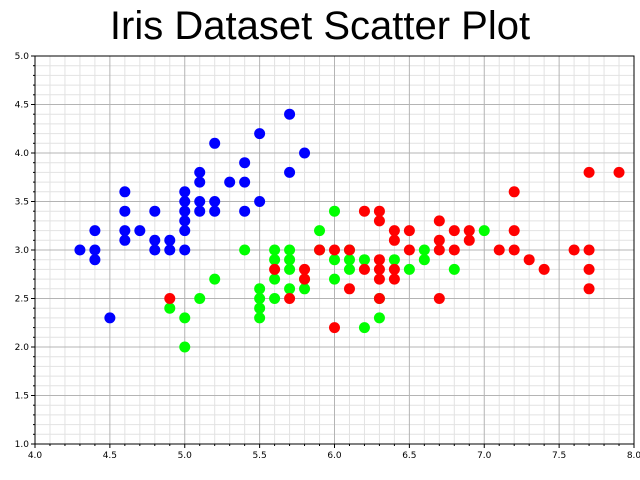 The height and width of the screenshot is (480, 640). Describe the element at coordinates (484, 456) in the screenshot. I see `x-tick-label: 7.0` at that location.